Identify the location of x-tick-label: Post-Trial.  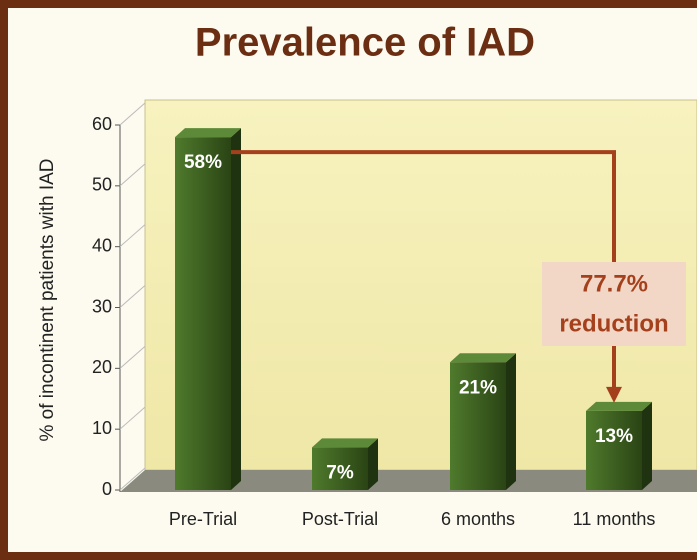
(340, 519).